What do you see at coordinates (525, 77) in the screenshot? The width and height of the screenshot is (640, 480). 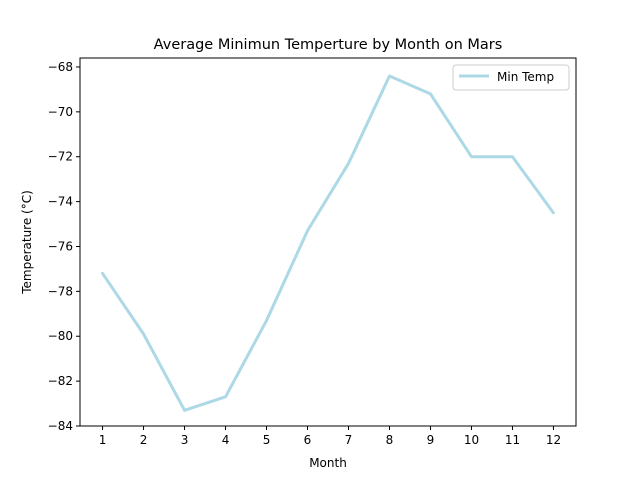 I see `legend-label-min-temp: Min Temp` at bounding box center [525, 77].